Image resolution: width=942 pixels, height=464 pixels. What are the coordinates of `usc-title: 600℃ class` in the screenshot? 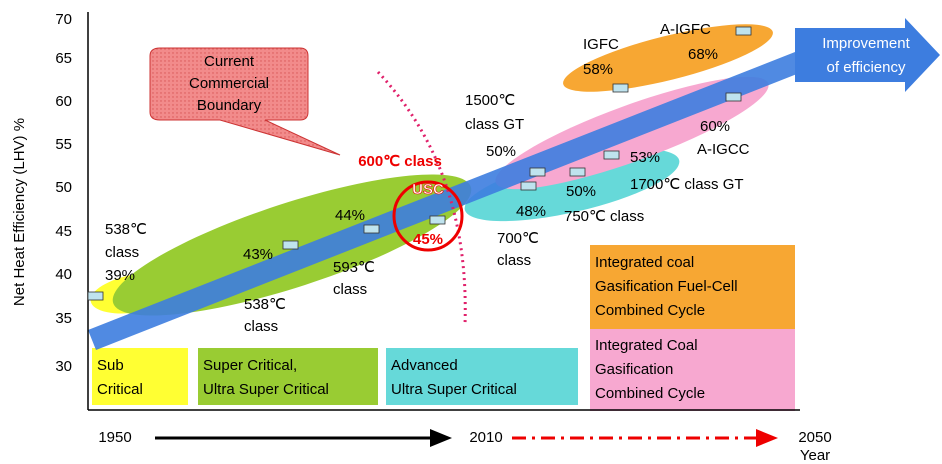 It's located at (400, 161).